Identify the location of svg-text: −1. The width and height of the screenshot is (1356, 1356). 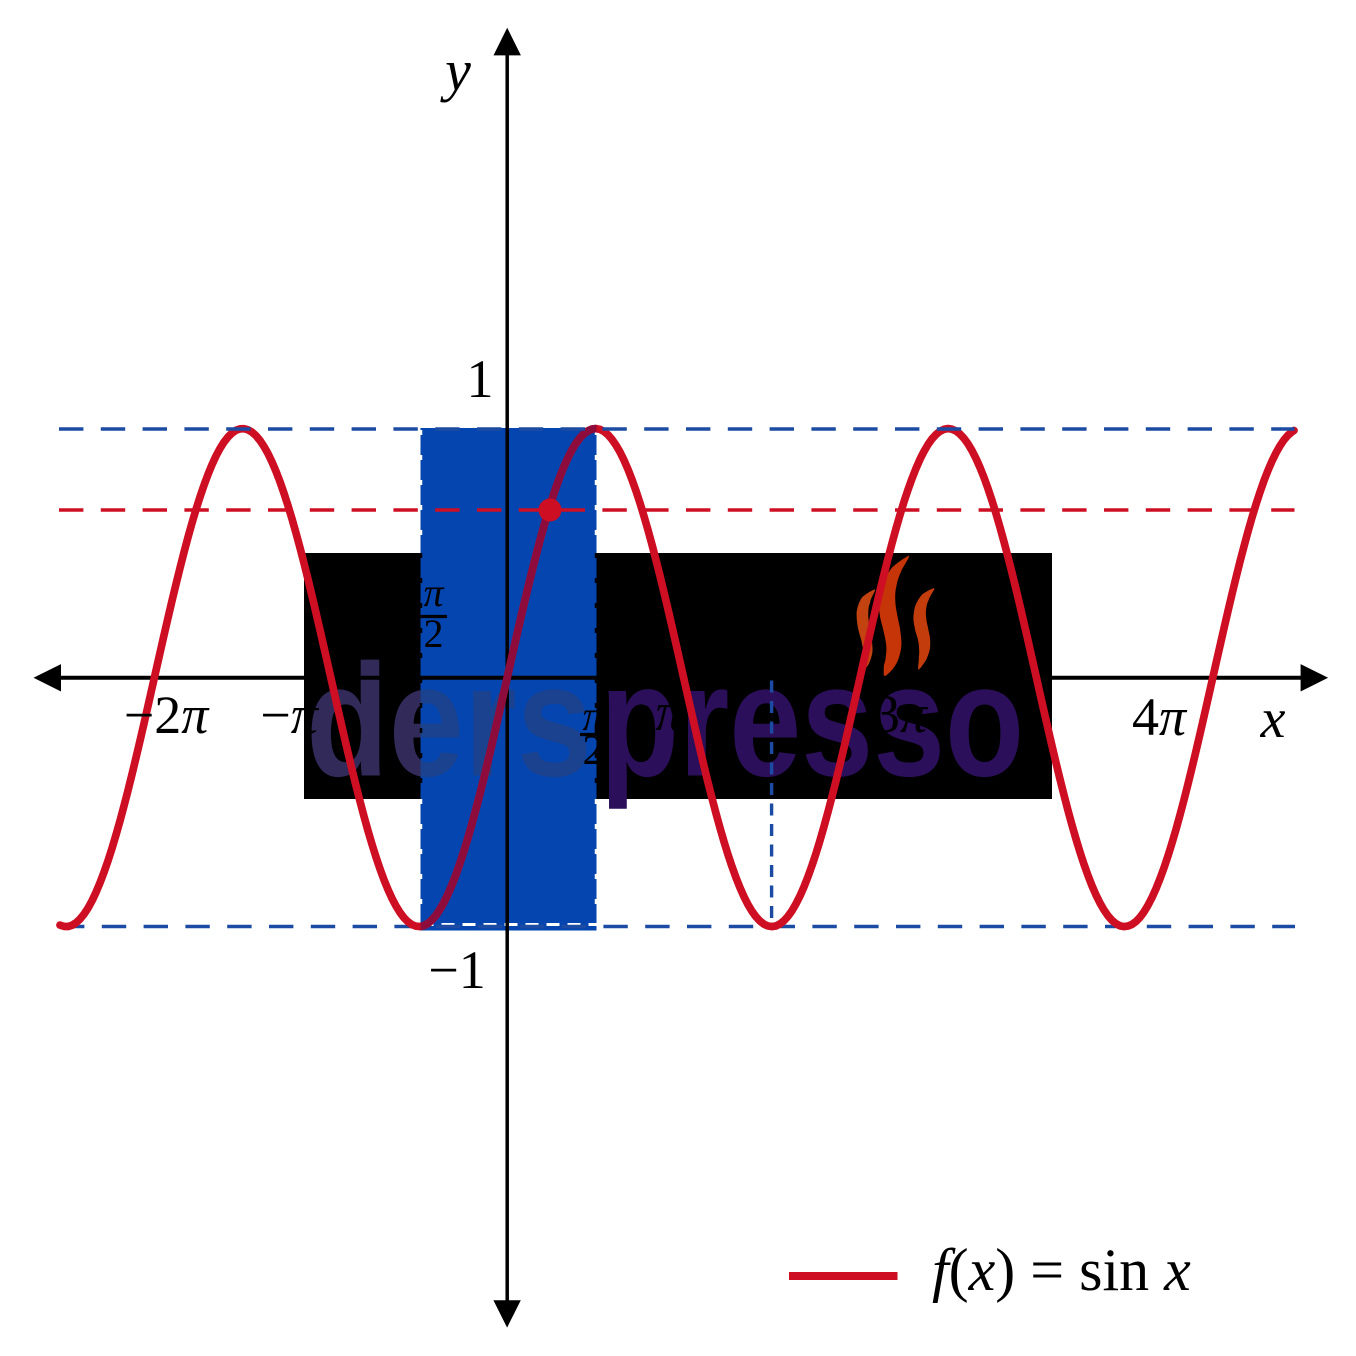
(456, 970).